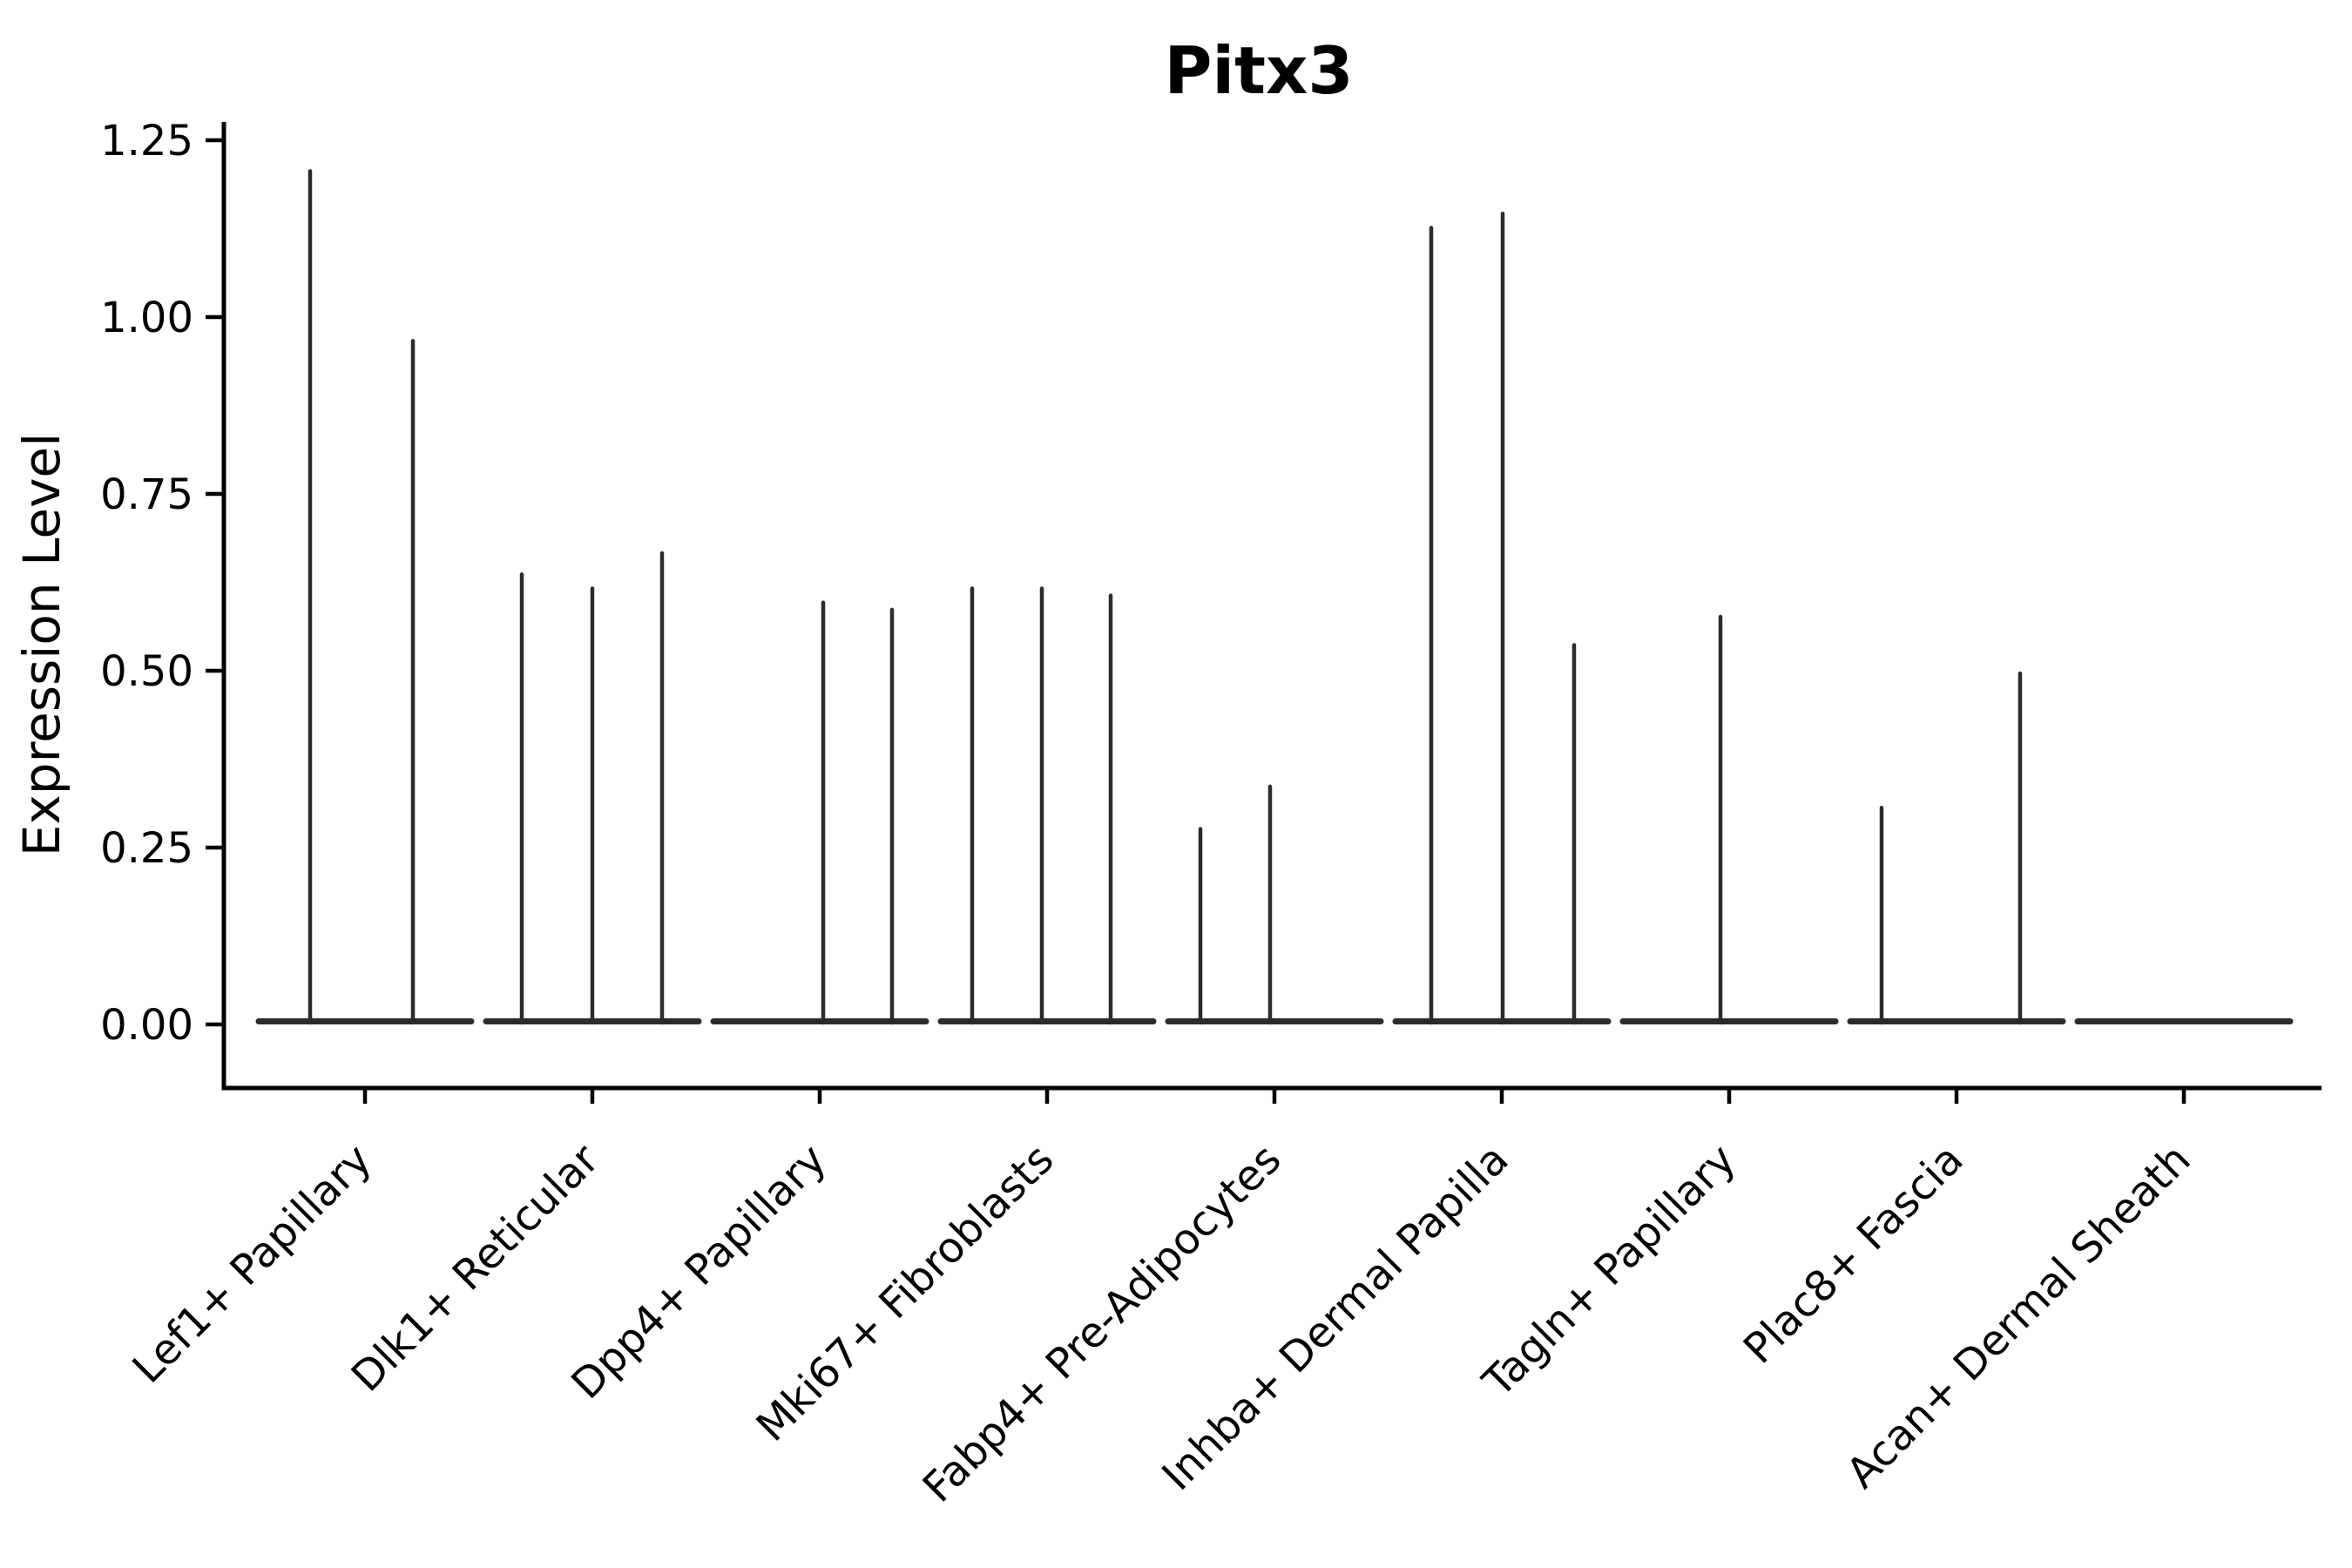  Describe the element at coordinates (146, 141) in the screenshot. I see `y-tick-label: 1.25` at that location.